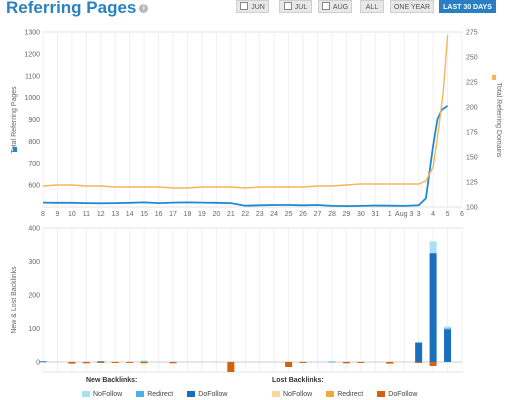 This screenshot has width=520, height=400. What do you see at coordinates (34, 120) in the screenshot?
I see `y-left-tick-label: 900` at bounding box center [34, 120].